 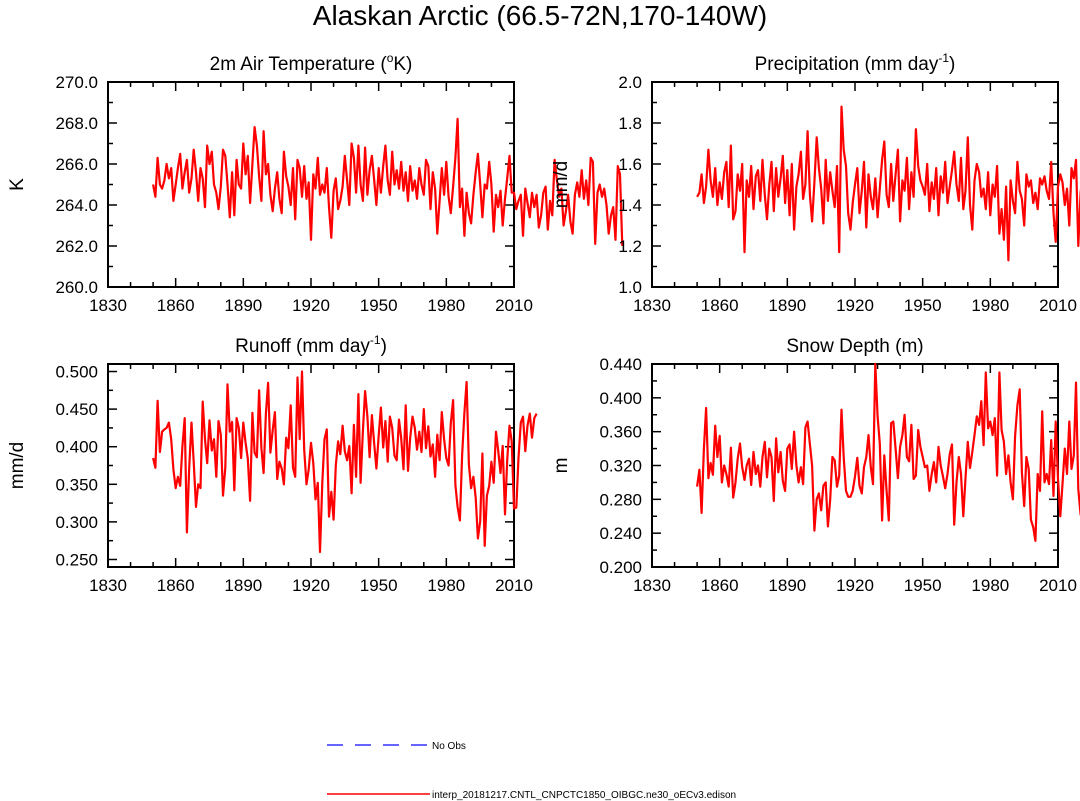 What do you see at coordinates (311, 63) in the screenshot?
I see `panel-title: 2m Air Temperature (oK)` at bounding box center [311, 63].